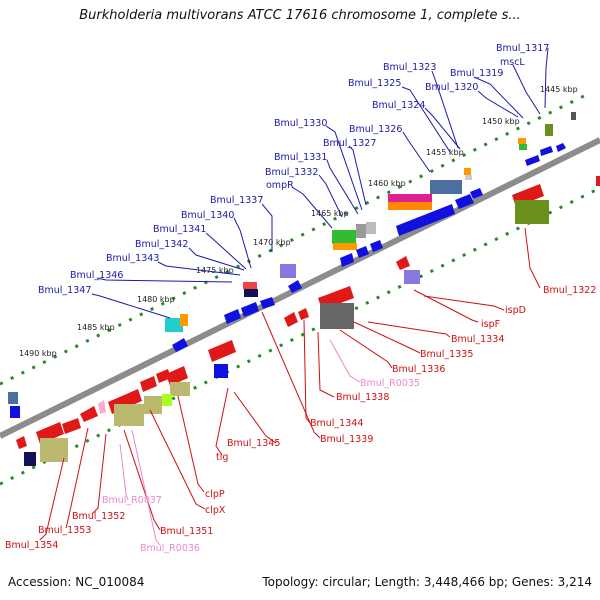 This screenshot has width=600, height=600. I want to click on gene-label: Bmul_1317, so click(522, 48).